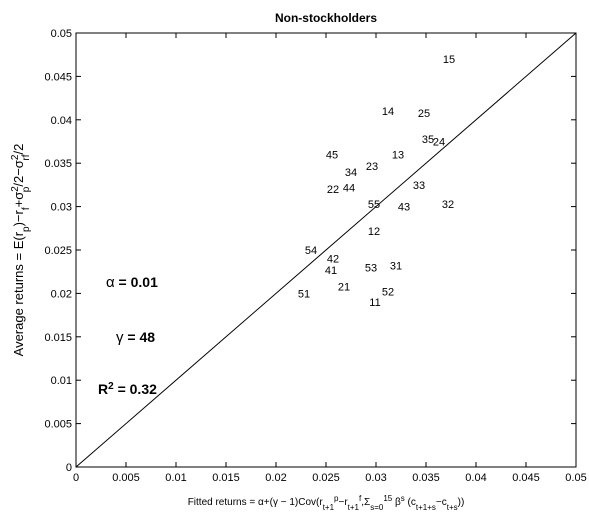  Describe the element at coordinates (428, 140) in the screenshot. I see `point-label-35: 35` at that location.